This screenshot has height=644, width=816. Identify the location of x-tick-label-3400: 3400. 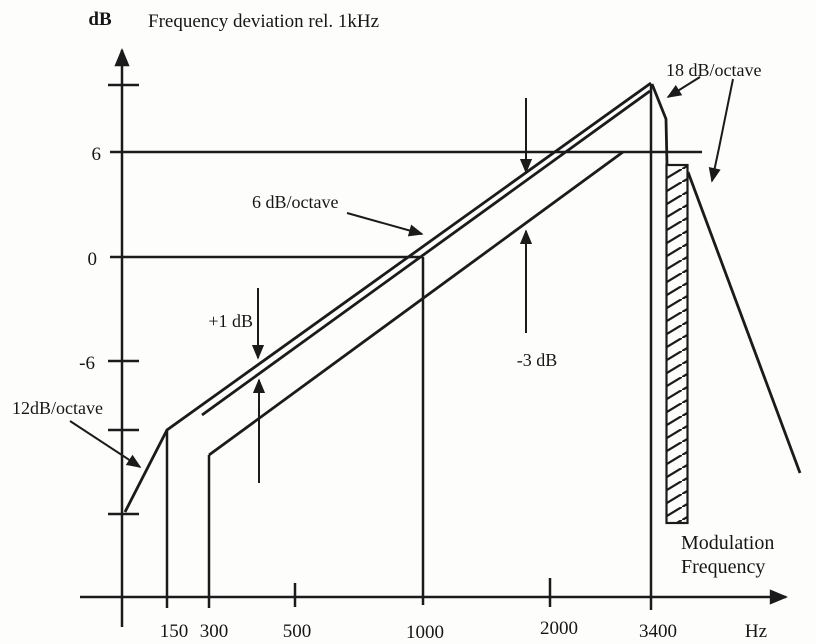
(658, 631).